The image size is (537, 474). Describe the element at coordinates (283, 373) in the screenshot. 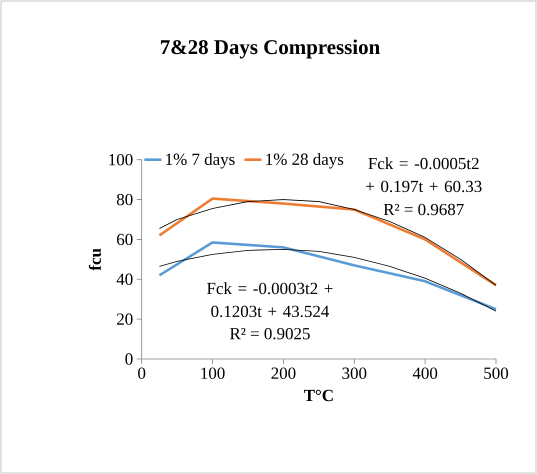

I see `x-tick-label: 200` at that location.